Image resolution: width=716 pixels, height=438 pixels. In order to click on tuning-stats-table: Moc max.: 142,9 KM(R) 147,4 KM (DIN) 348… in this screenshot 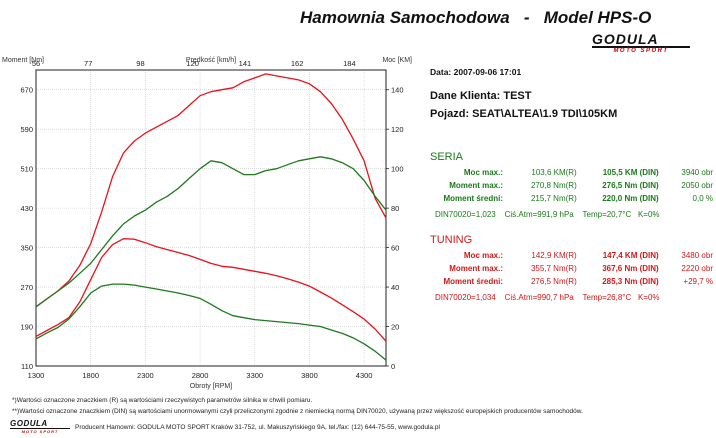, I will do `click(573, 268)`.